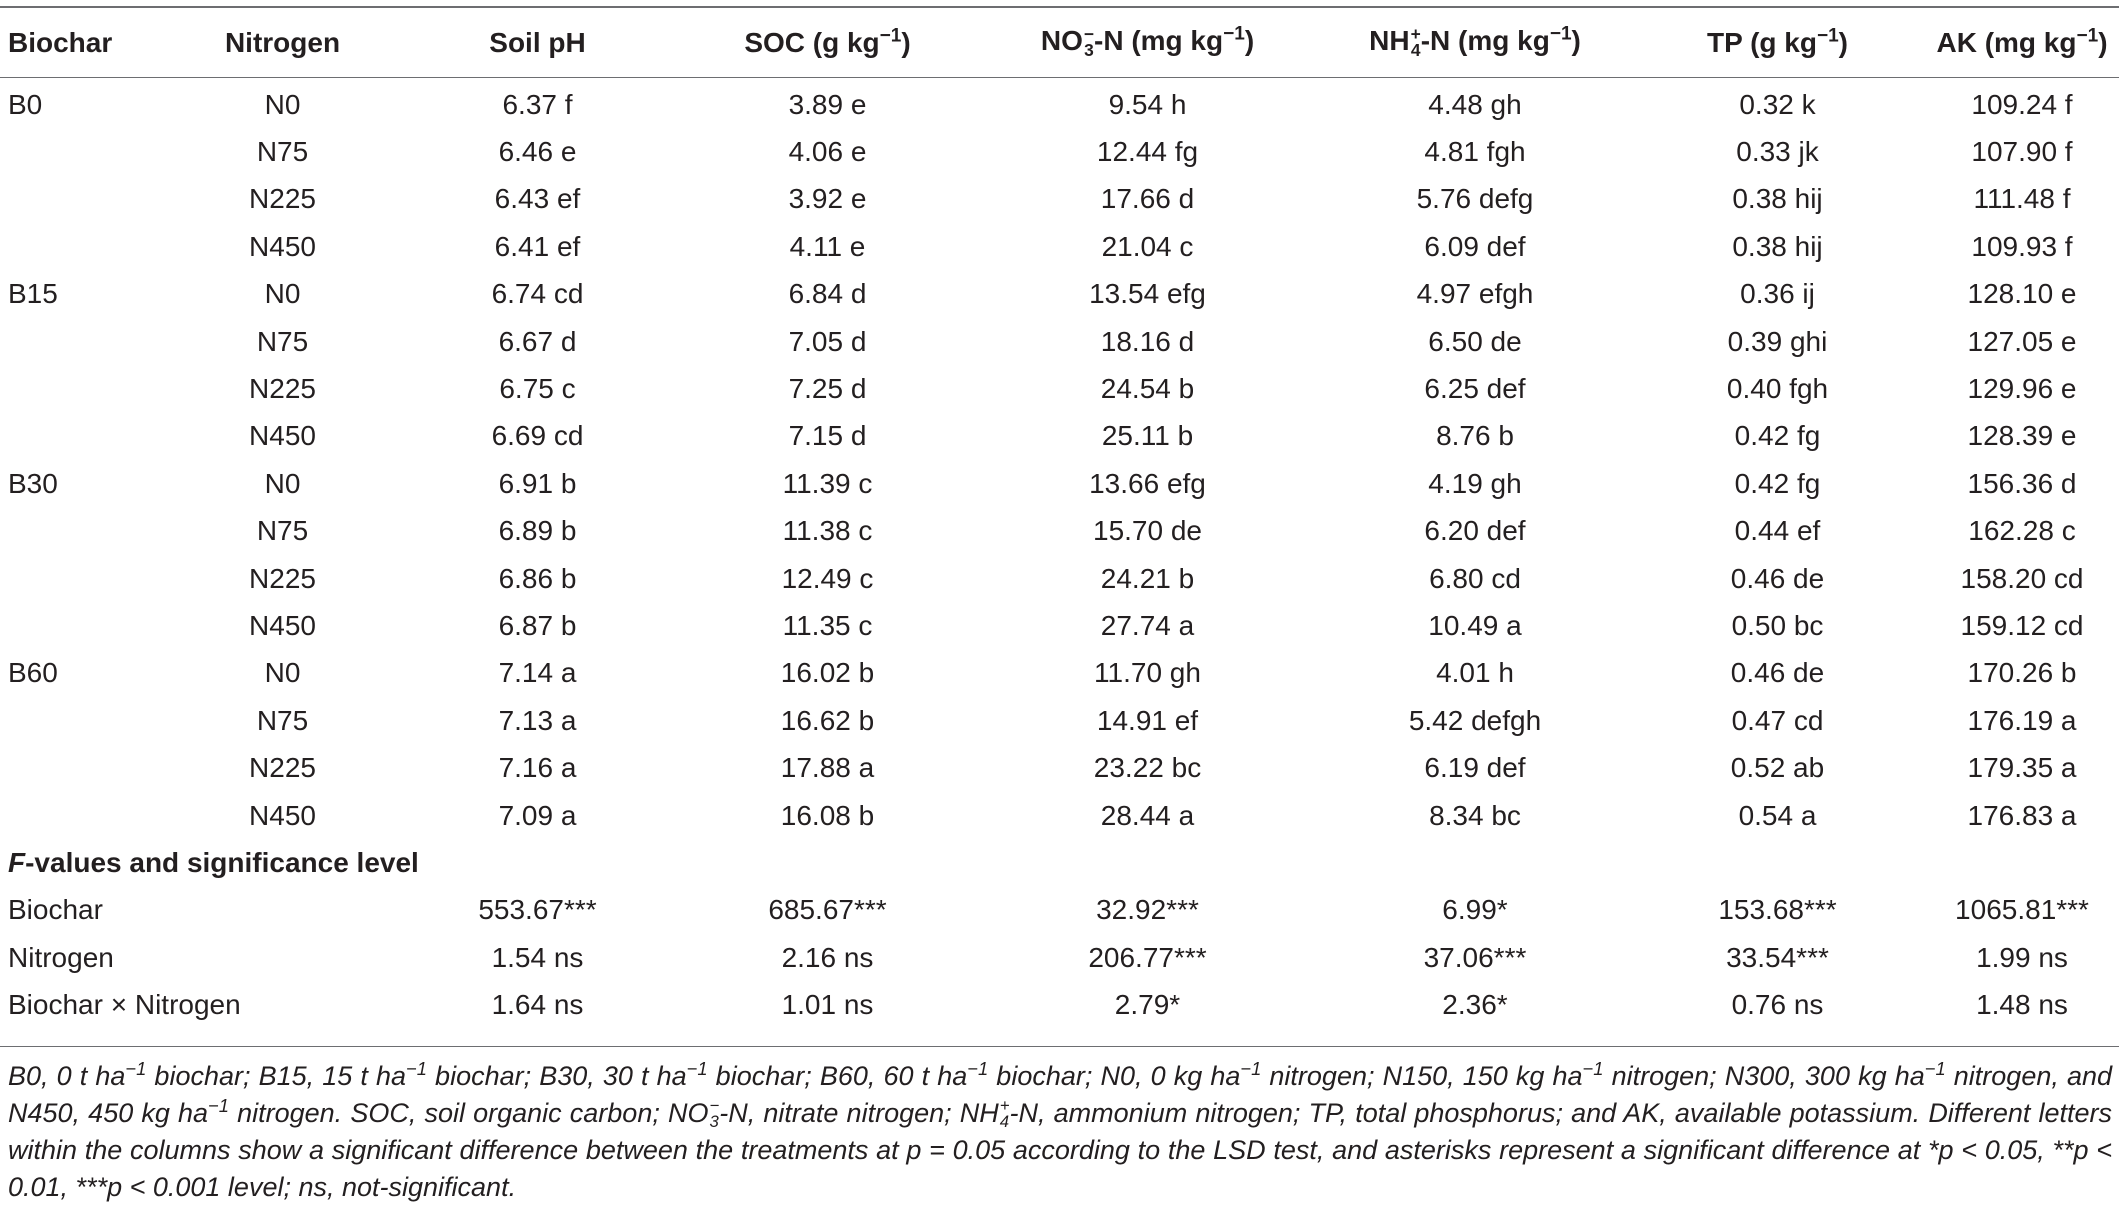  What do you see at coordinates (537, 294) in the screenshot?
I see `cell-soil-ph: 6.74 cd` at bounding box center [537, 294].